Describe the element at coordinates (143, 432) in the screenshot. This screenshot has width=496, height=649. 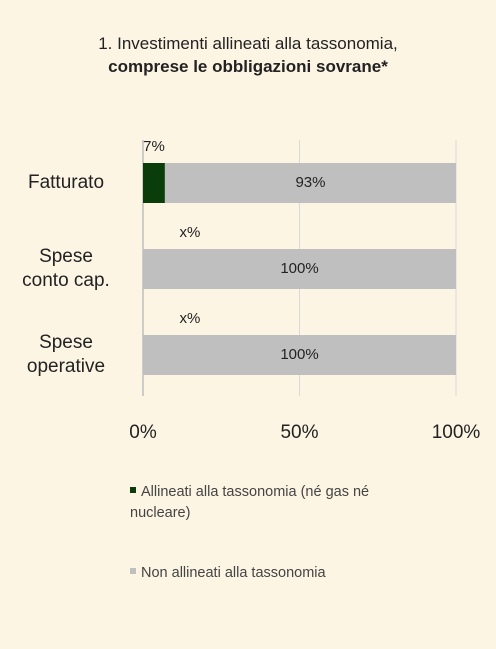
I see `x-tick-label: 0%` at that location.